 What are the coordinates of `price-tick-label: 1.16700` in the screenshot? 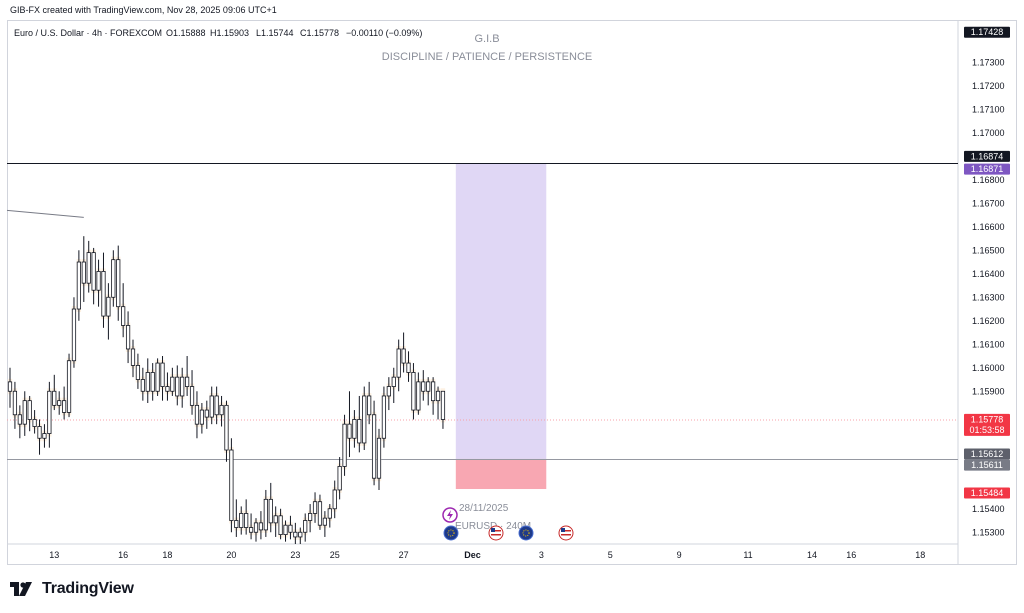 It's located at (988, 203).